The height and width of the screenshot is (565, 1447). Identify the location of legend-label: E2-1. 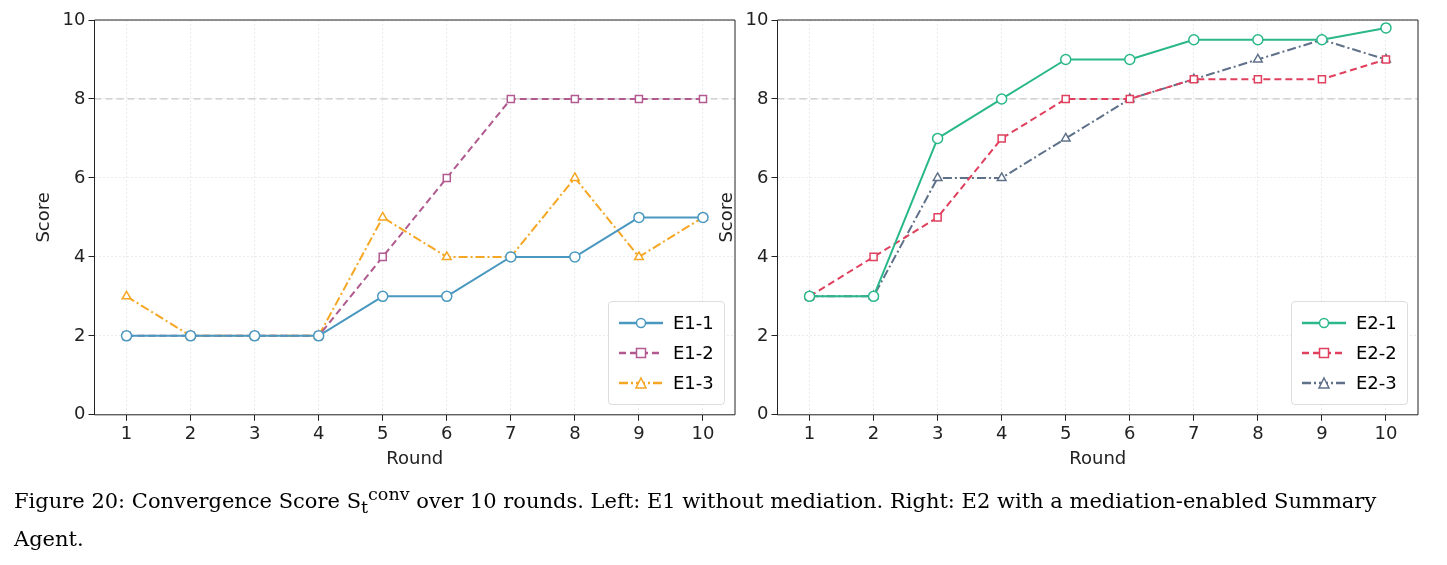
(1376, 323).